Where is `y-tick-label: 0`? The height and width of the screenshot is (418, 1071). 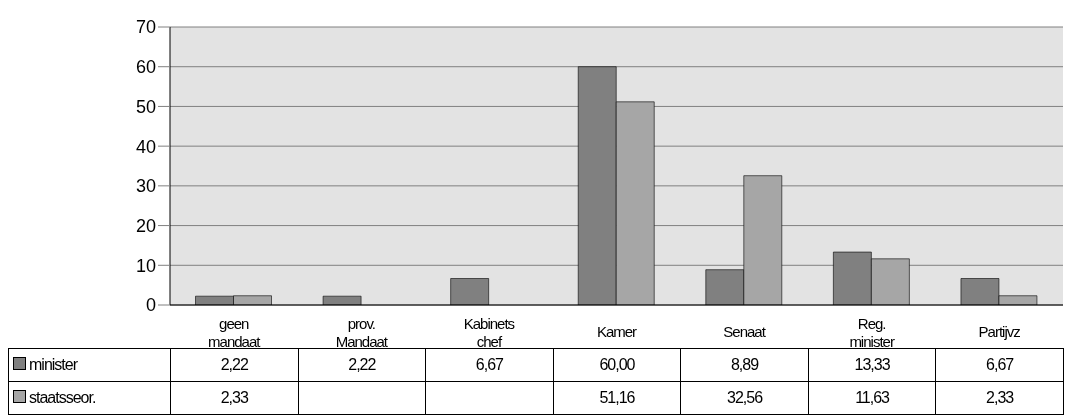
y-tick-label: 0 is located at coordinates (150, 305).